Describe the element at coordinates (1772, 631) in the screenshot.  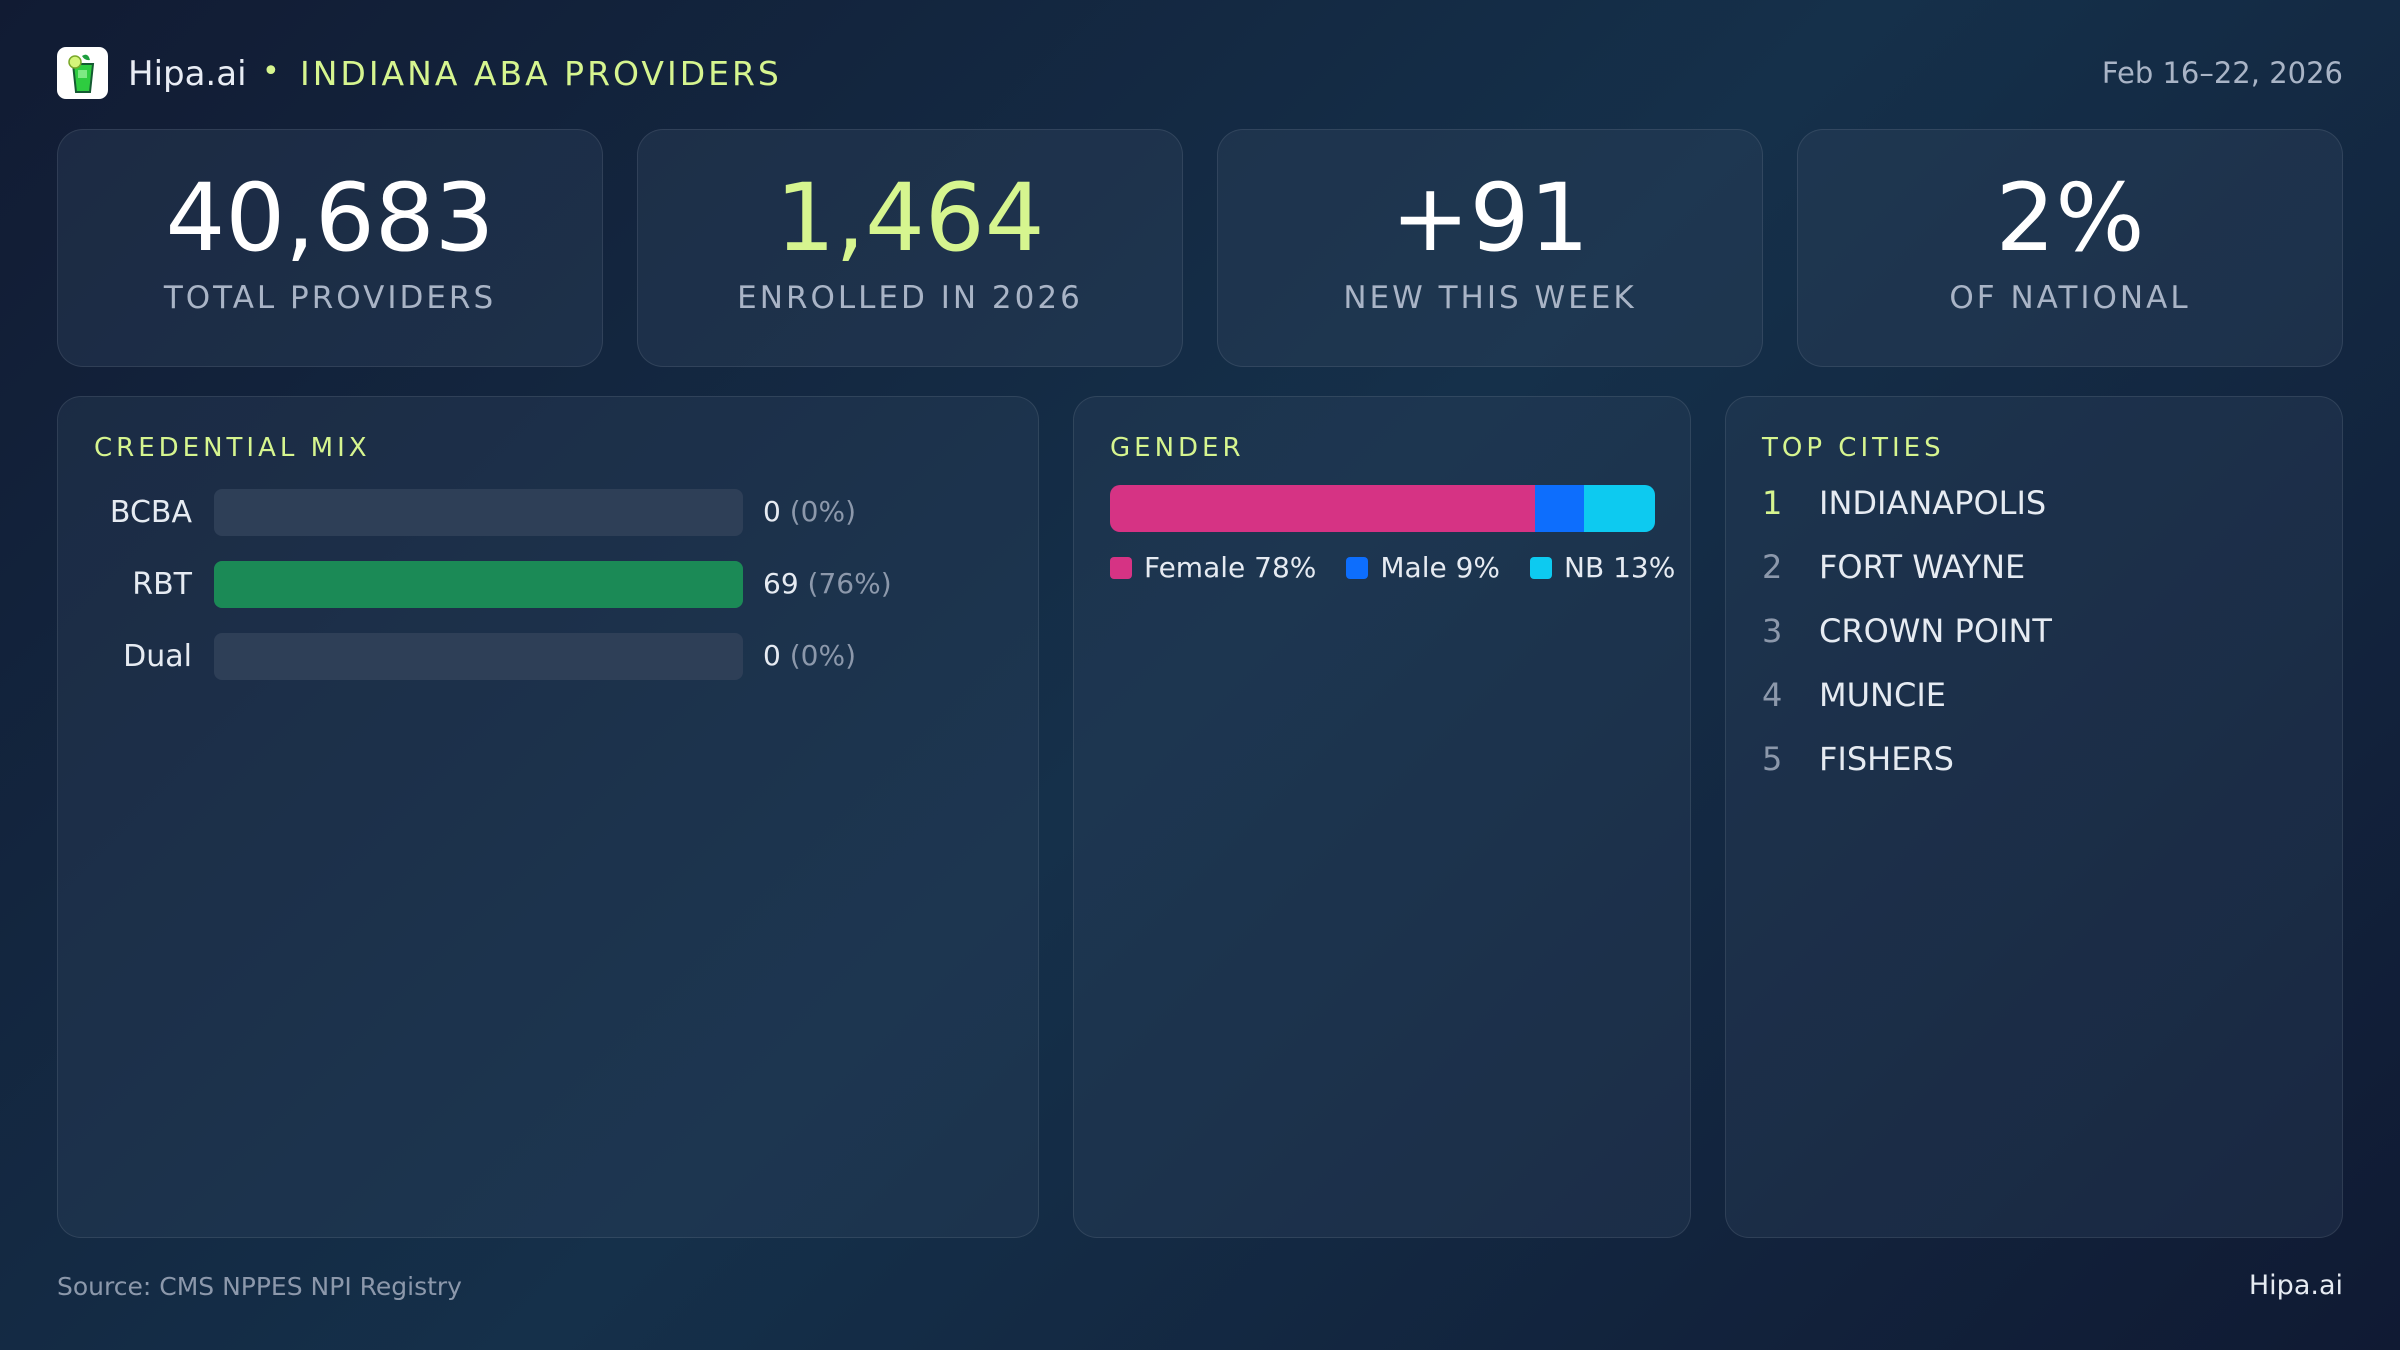
I see `city-rank: 3` at that location.